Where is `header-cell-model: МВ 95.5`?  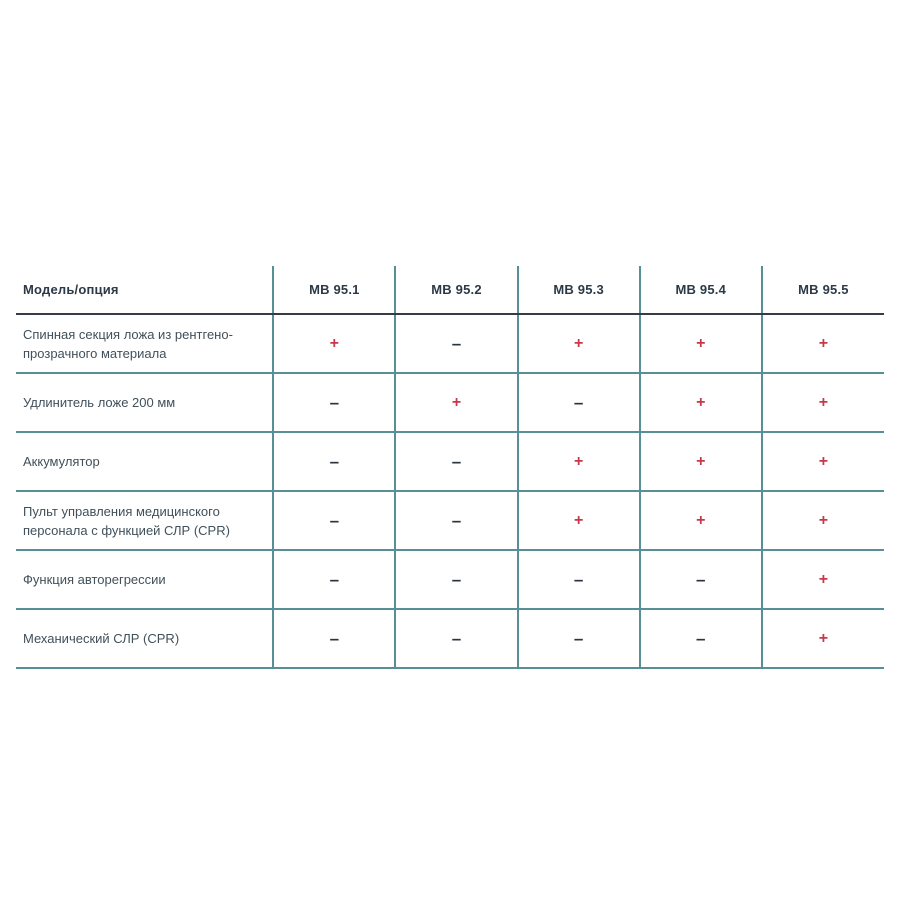
header-cell-model: МВ 95.5 is located at coordinates (822, 290).